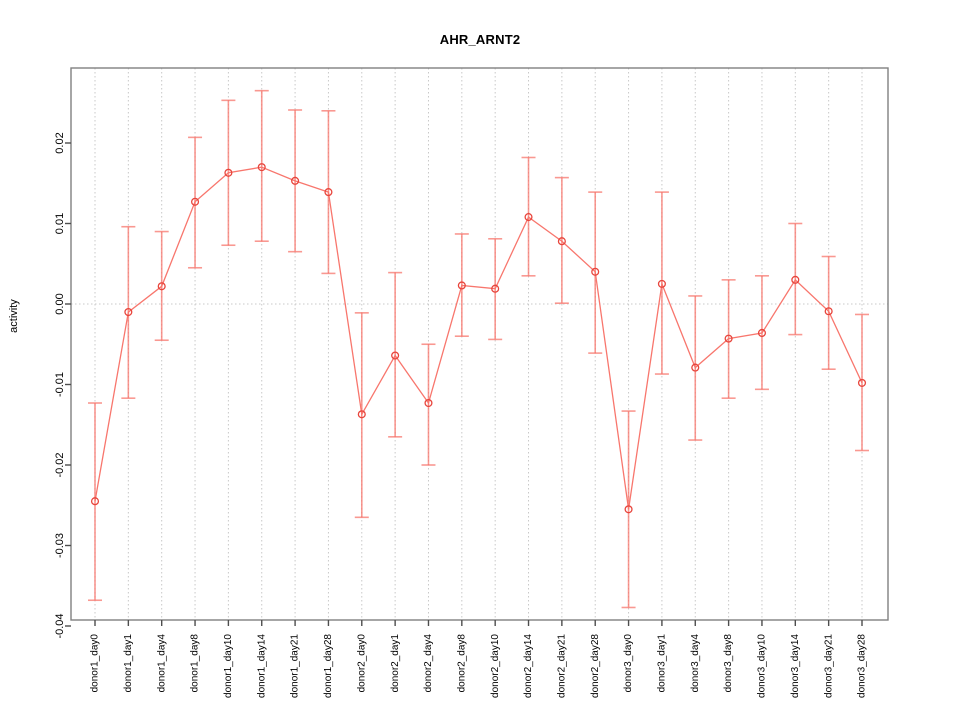 The image size is (960, 720). I want to click on y-axis-tick-label: -0.04, so click(60, 625).